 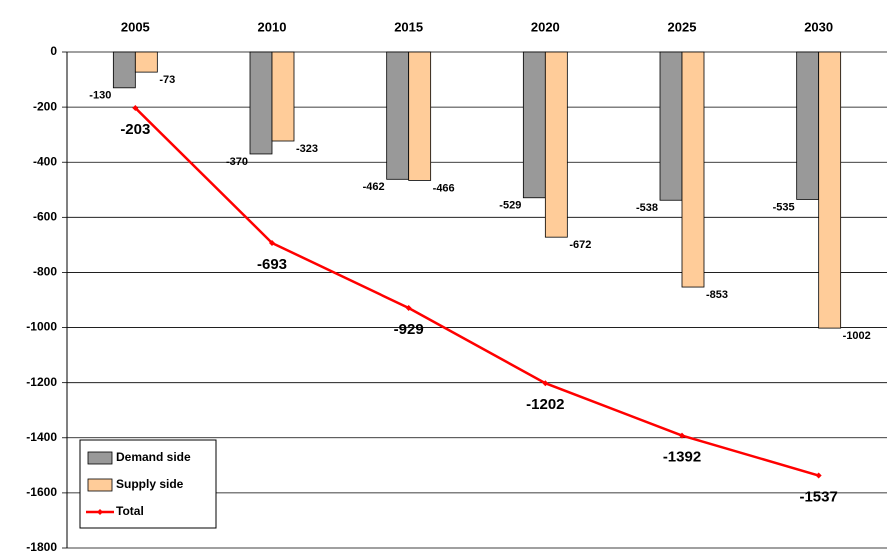 I want to click on value-label: -466, so click(x=444, y=188).